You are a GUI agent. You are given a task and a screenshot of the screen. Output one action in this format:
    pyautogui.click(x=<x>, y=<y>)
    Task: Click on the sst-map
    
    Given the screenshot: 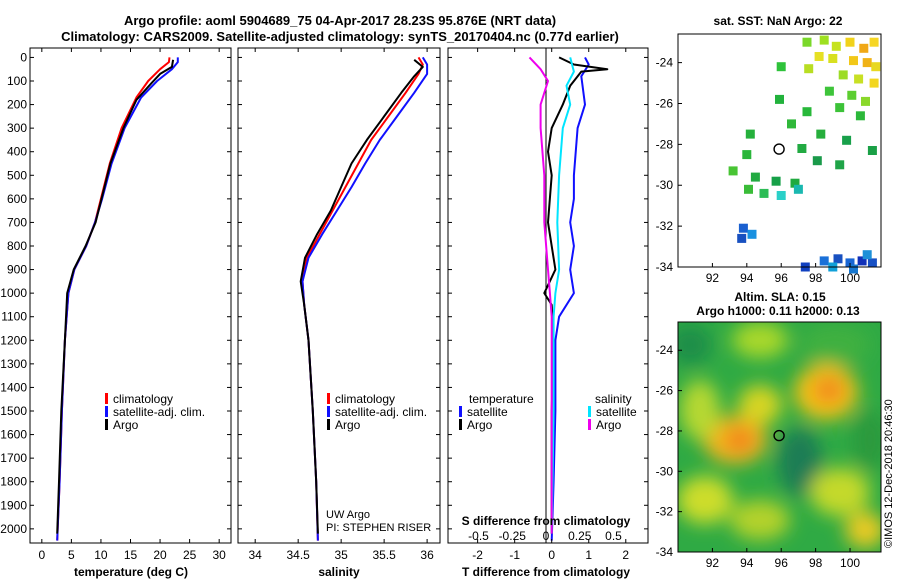 What is the action you would take?
    pyautogui.click(x=779, y=153)
    